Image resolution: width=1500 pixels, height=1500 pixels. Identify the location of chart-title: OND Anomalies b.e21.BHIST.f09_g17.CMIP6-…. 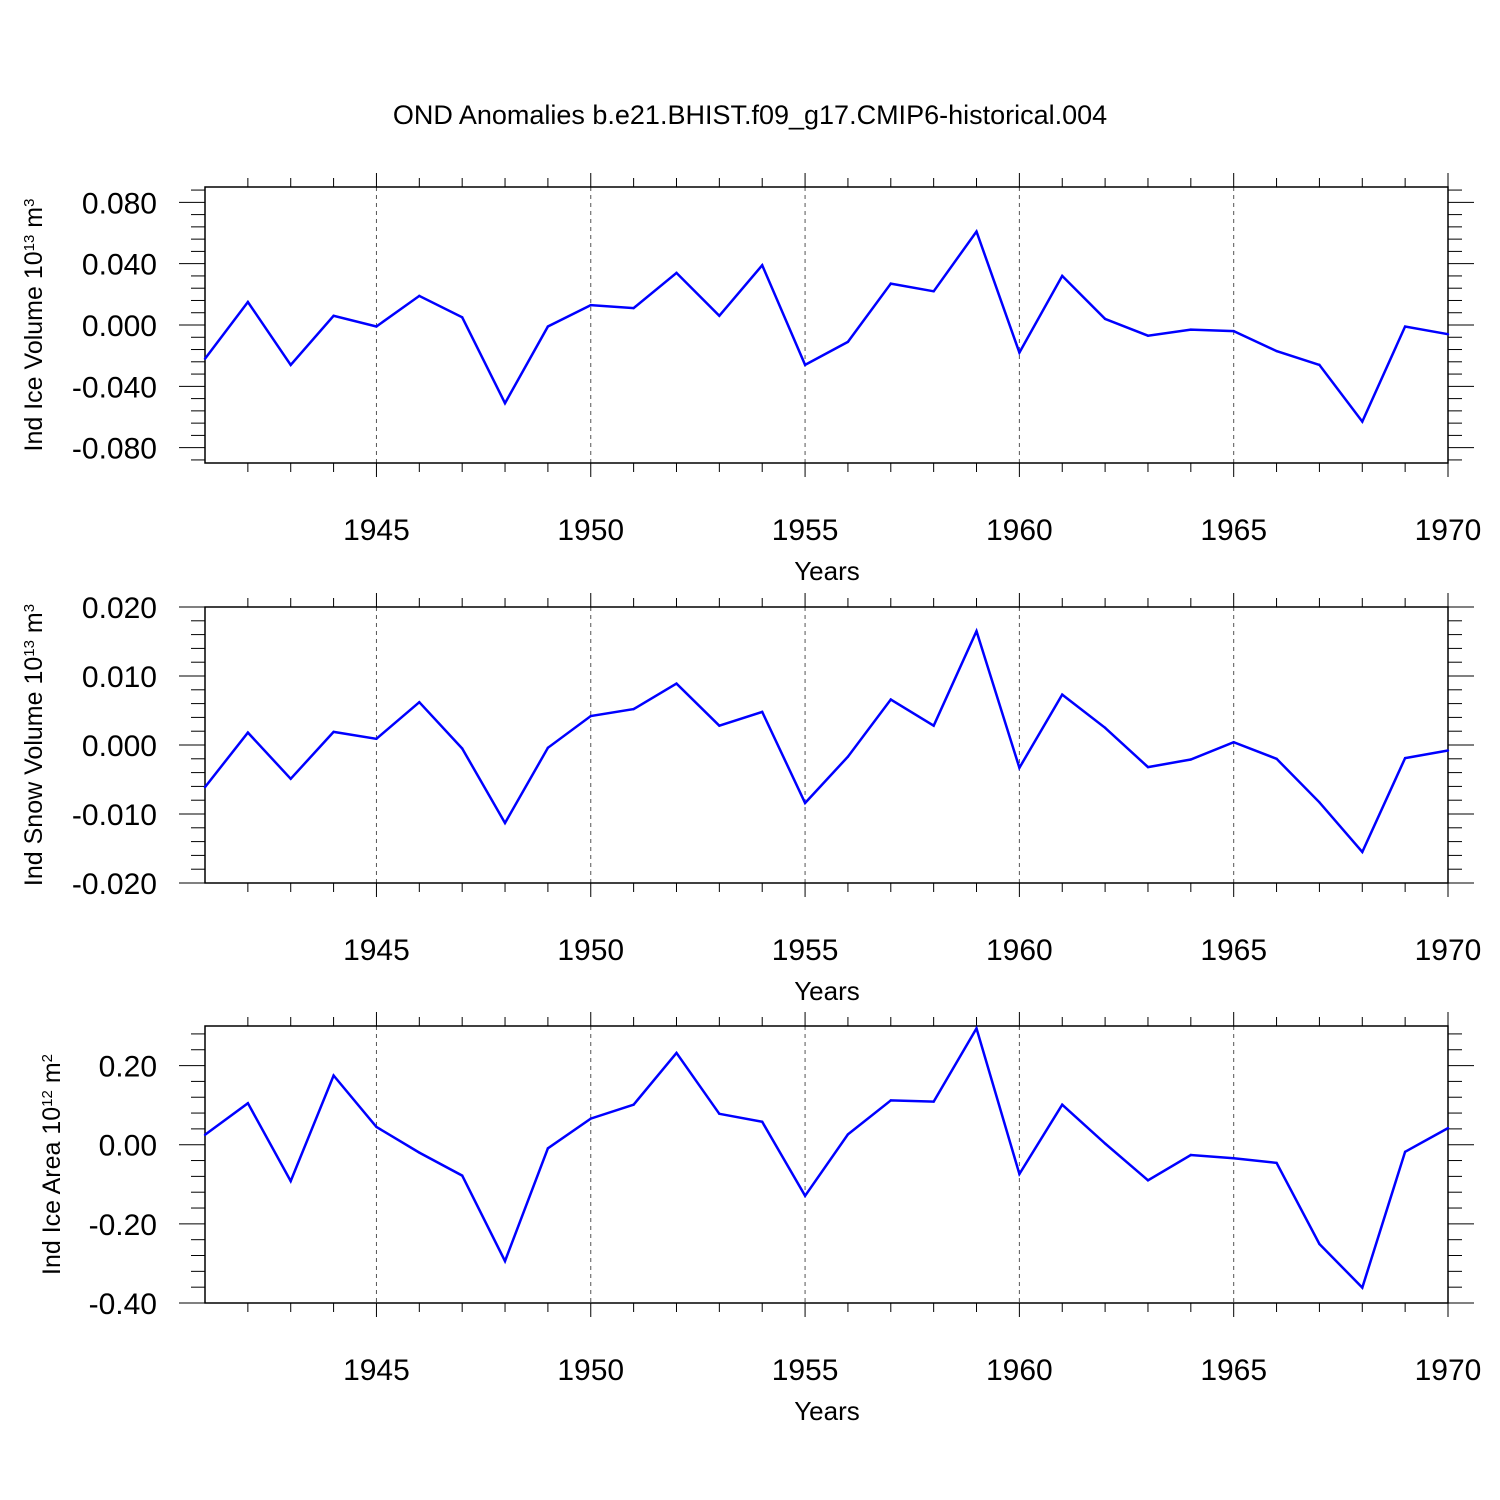
(750, 115).